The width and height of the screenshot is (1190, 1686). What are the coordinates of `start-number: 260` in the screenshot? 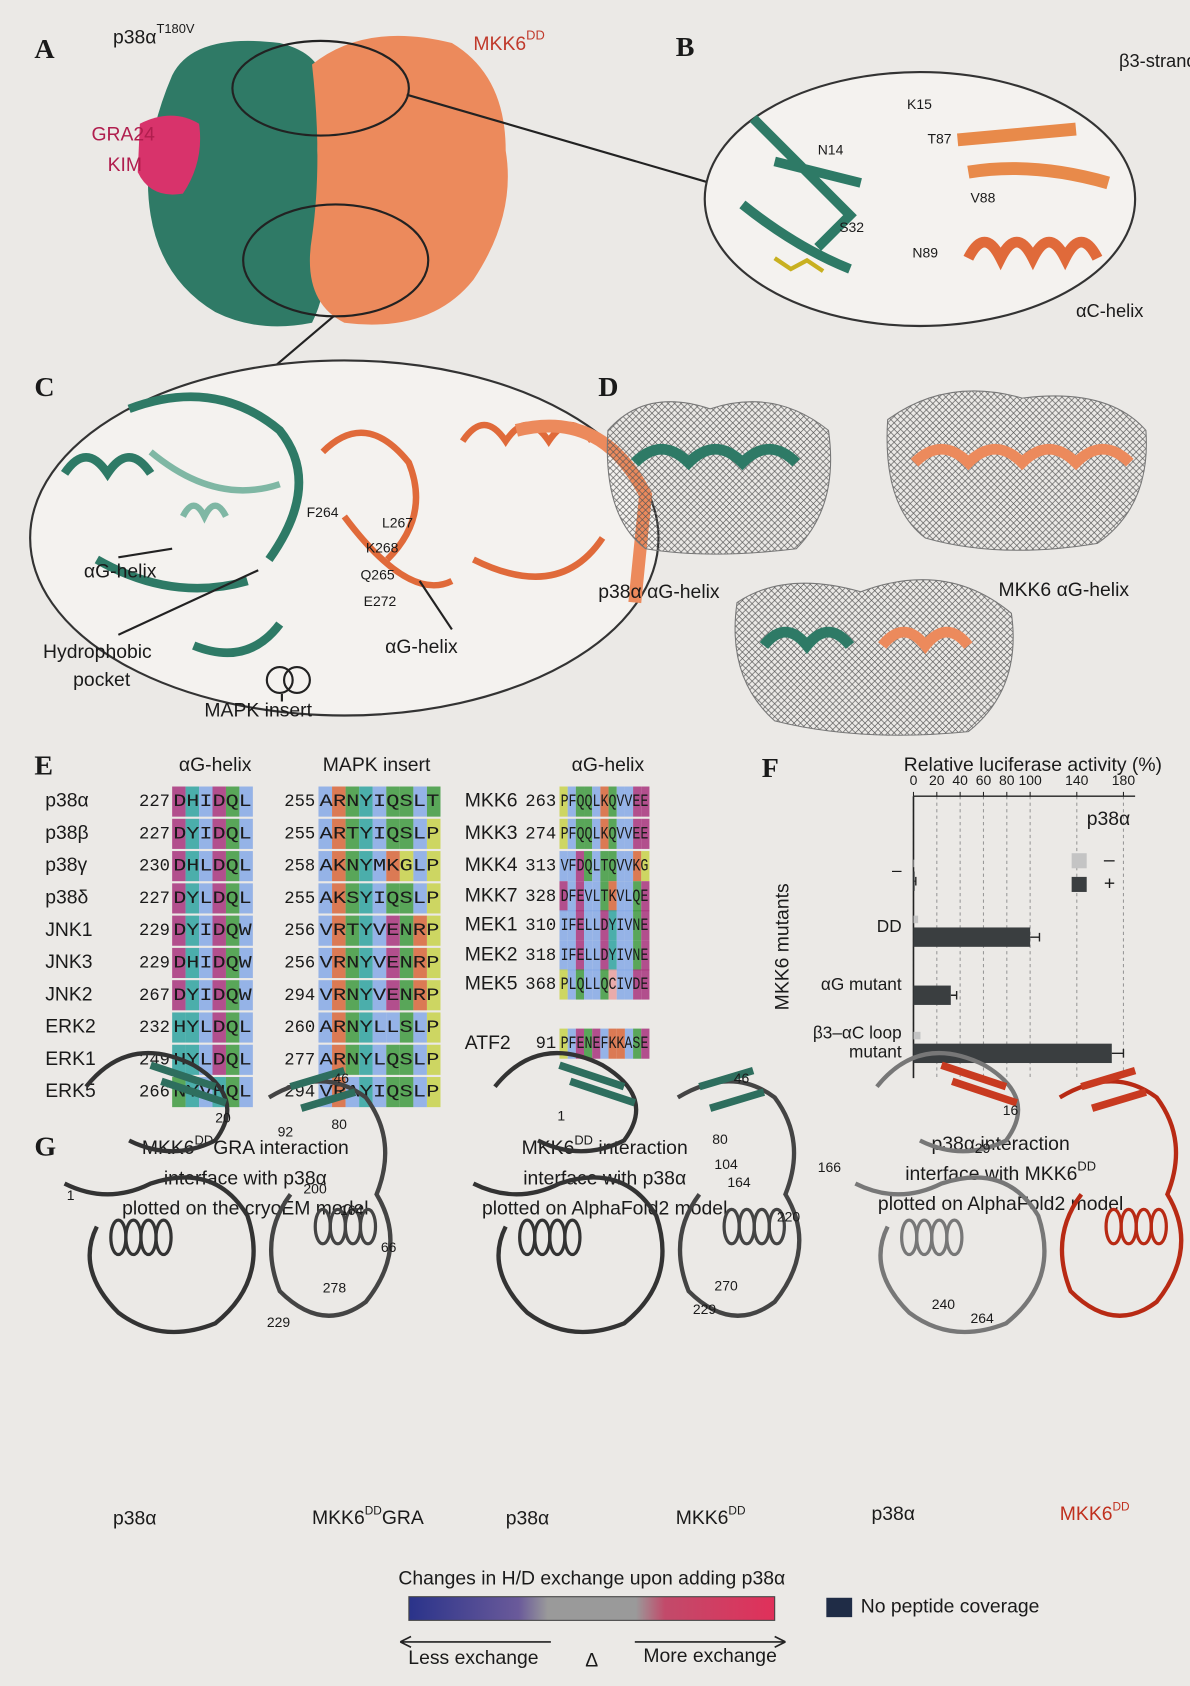 It's located at (299, 1028).